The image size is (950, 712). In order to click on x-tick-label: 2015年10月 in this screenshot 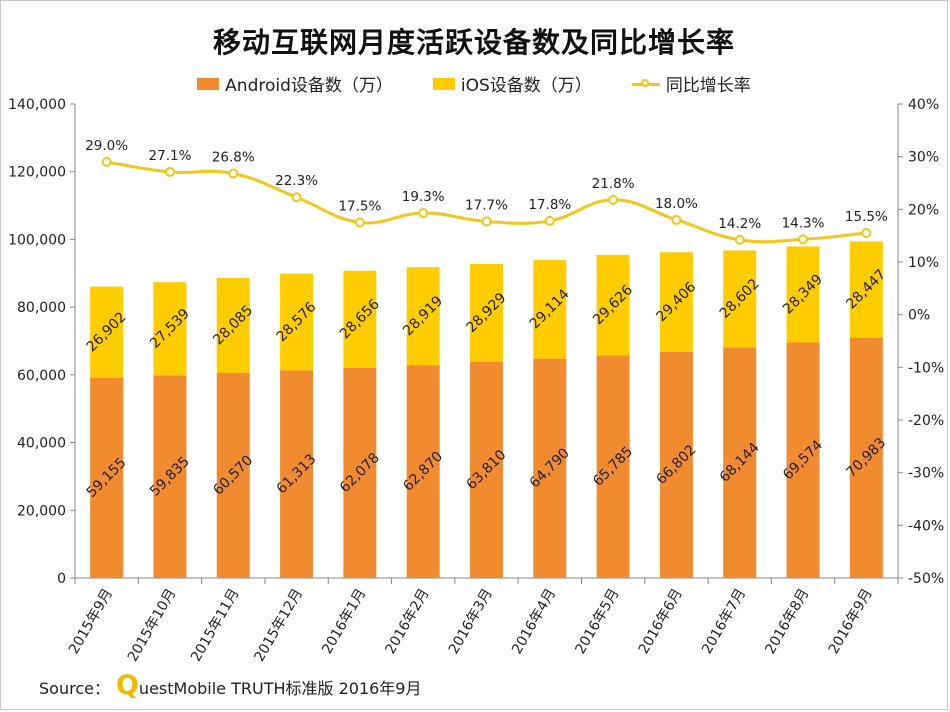, I will do `click(152, 625)`.